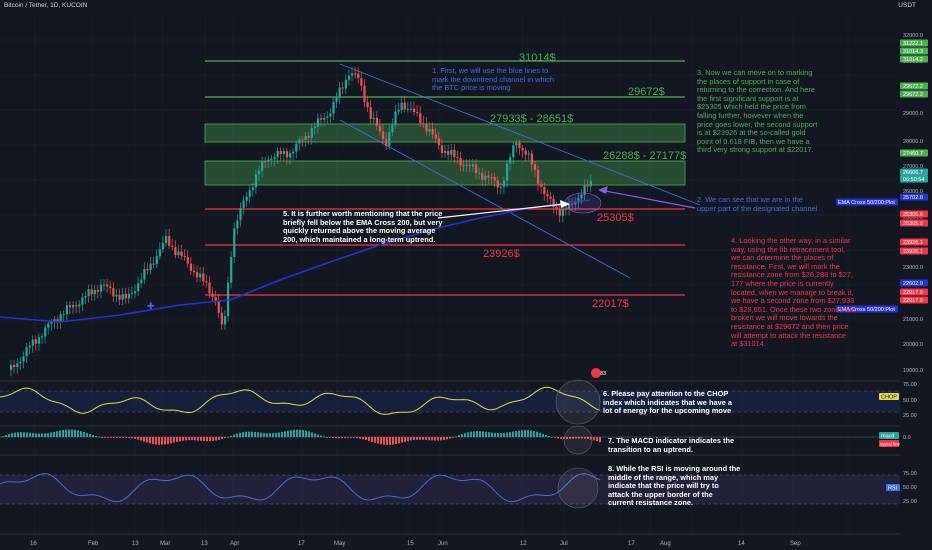 The image size is (932, 550). What do you see at coordinates (889, 396) in the screenshot?
I see `chop-tag` at bounding box center [889, 396].